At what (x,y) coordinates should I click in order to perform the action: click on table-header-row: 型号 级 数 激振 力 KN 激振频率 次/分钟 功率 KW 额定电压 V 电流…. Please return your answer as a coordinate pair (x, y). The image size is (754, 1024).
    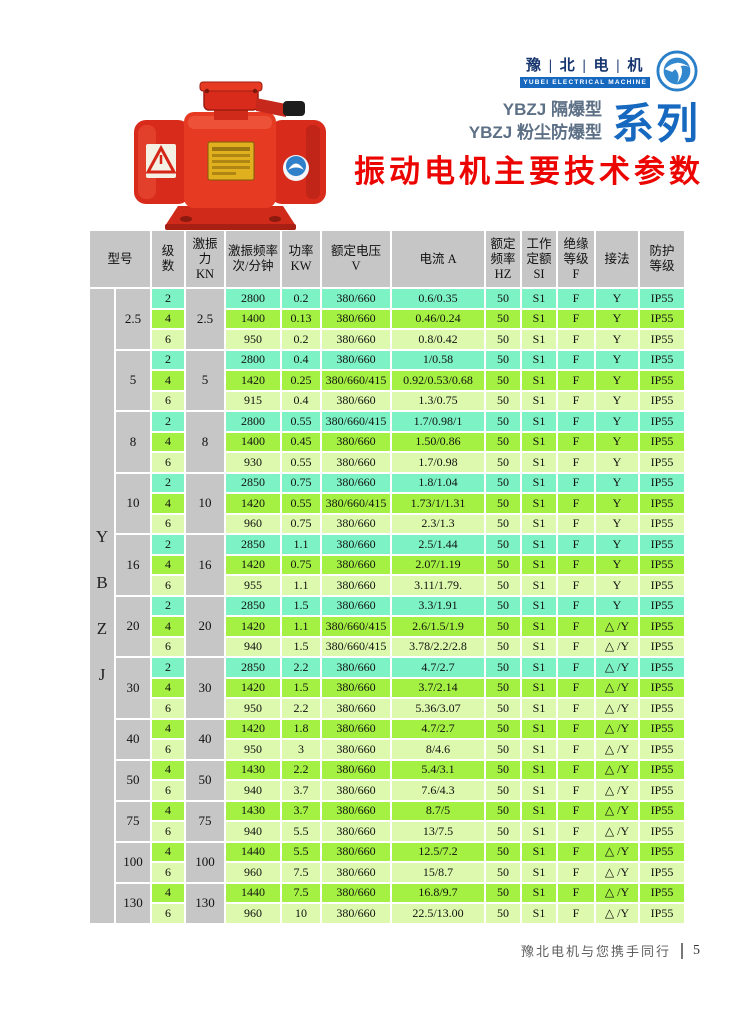
    Looking at the image, I should click on (387, 259).